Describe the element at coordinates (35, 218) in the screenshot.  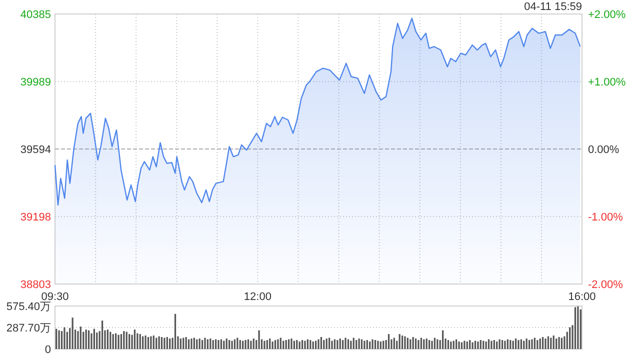
I see `y-tick-label: 39198` at that location.